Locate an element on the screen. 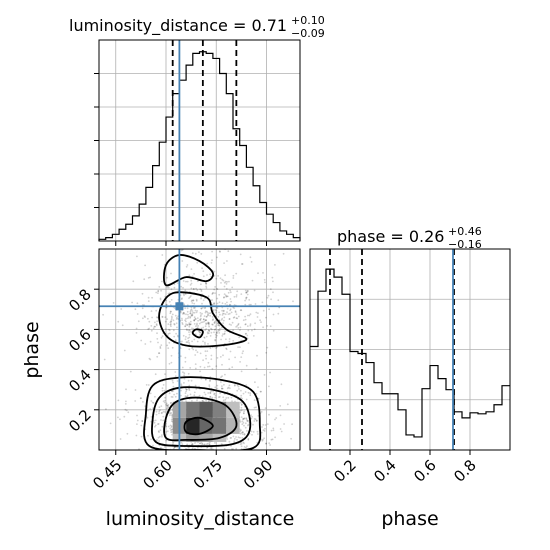  tick-label-x-ld-2: 0.75 is located at coordinates (208, 474).